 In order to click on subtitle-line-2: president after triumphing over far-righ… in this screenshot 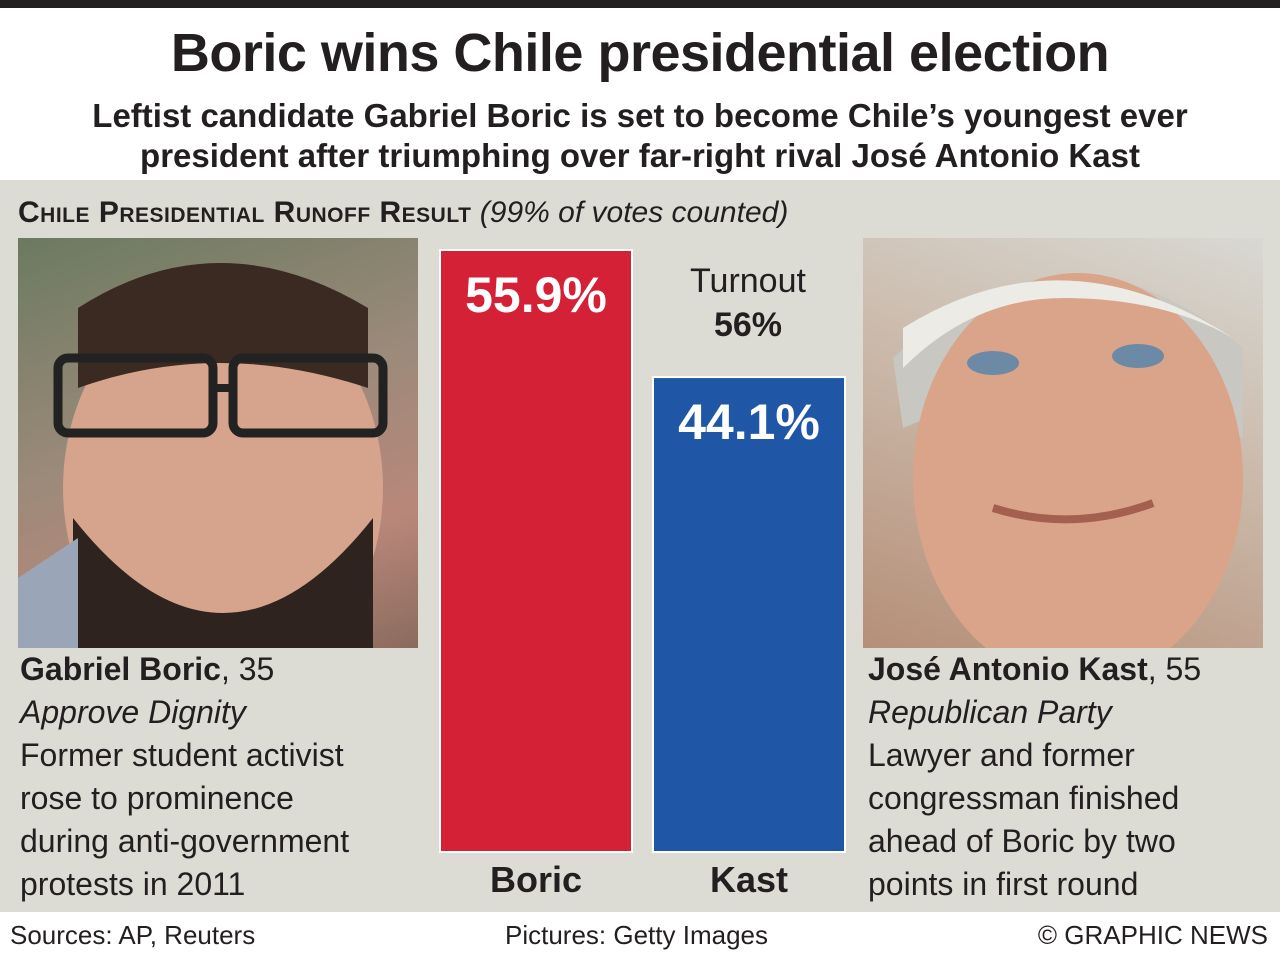, I will do `click(640, 155)`.